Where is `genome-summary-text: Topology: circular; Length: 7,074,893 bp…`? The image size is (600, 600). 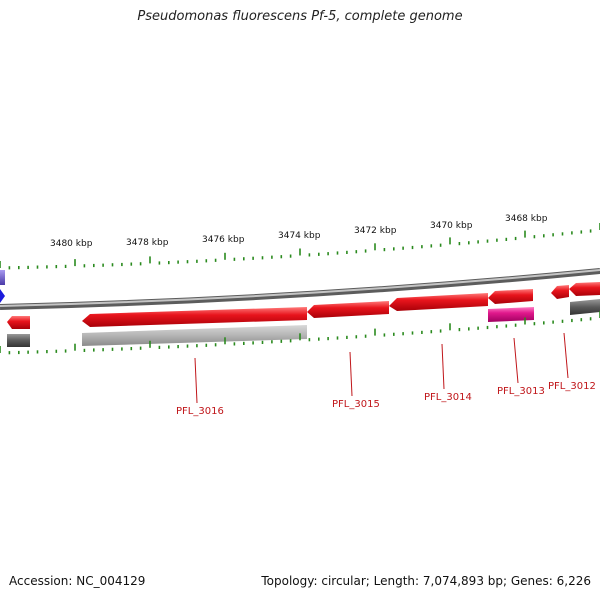 genome-summary-text: Topology: circular; Length: 7,074,893 bp… is located at coordinates (426, 581).